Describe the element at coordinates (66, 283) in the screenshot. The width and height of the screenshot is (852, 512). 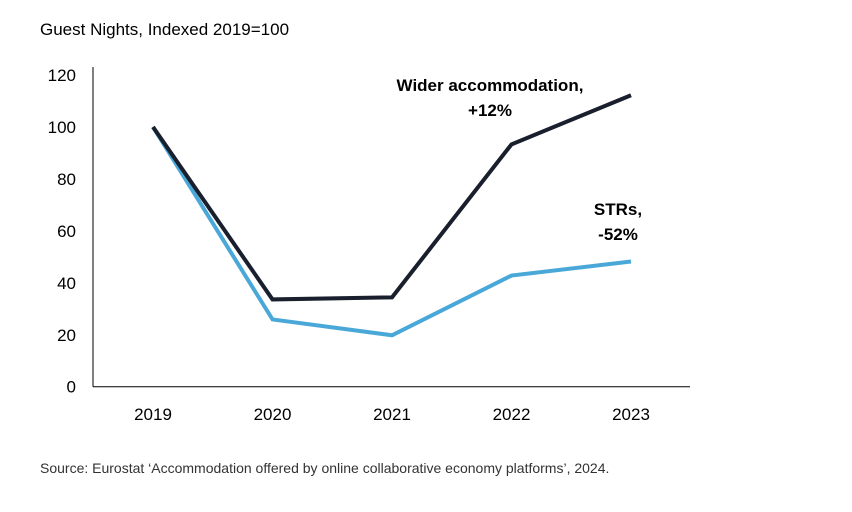
I see `y-tick-label: 40` at that location.